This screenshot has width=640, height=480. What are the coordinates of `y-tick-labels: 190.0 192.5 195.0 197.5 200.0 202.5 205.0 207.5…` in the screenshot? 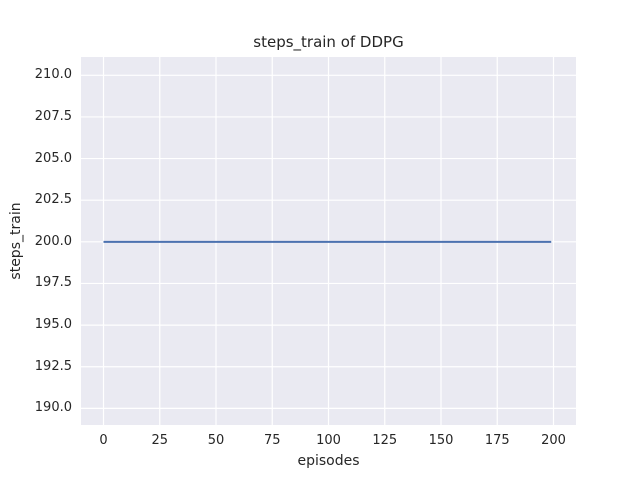 It's located at (36, 241).